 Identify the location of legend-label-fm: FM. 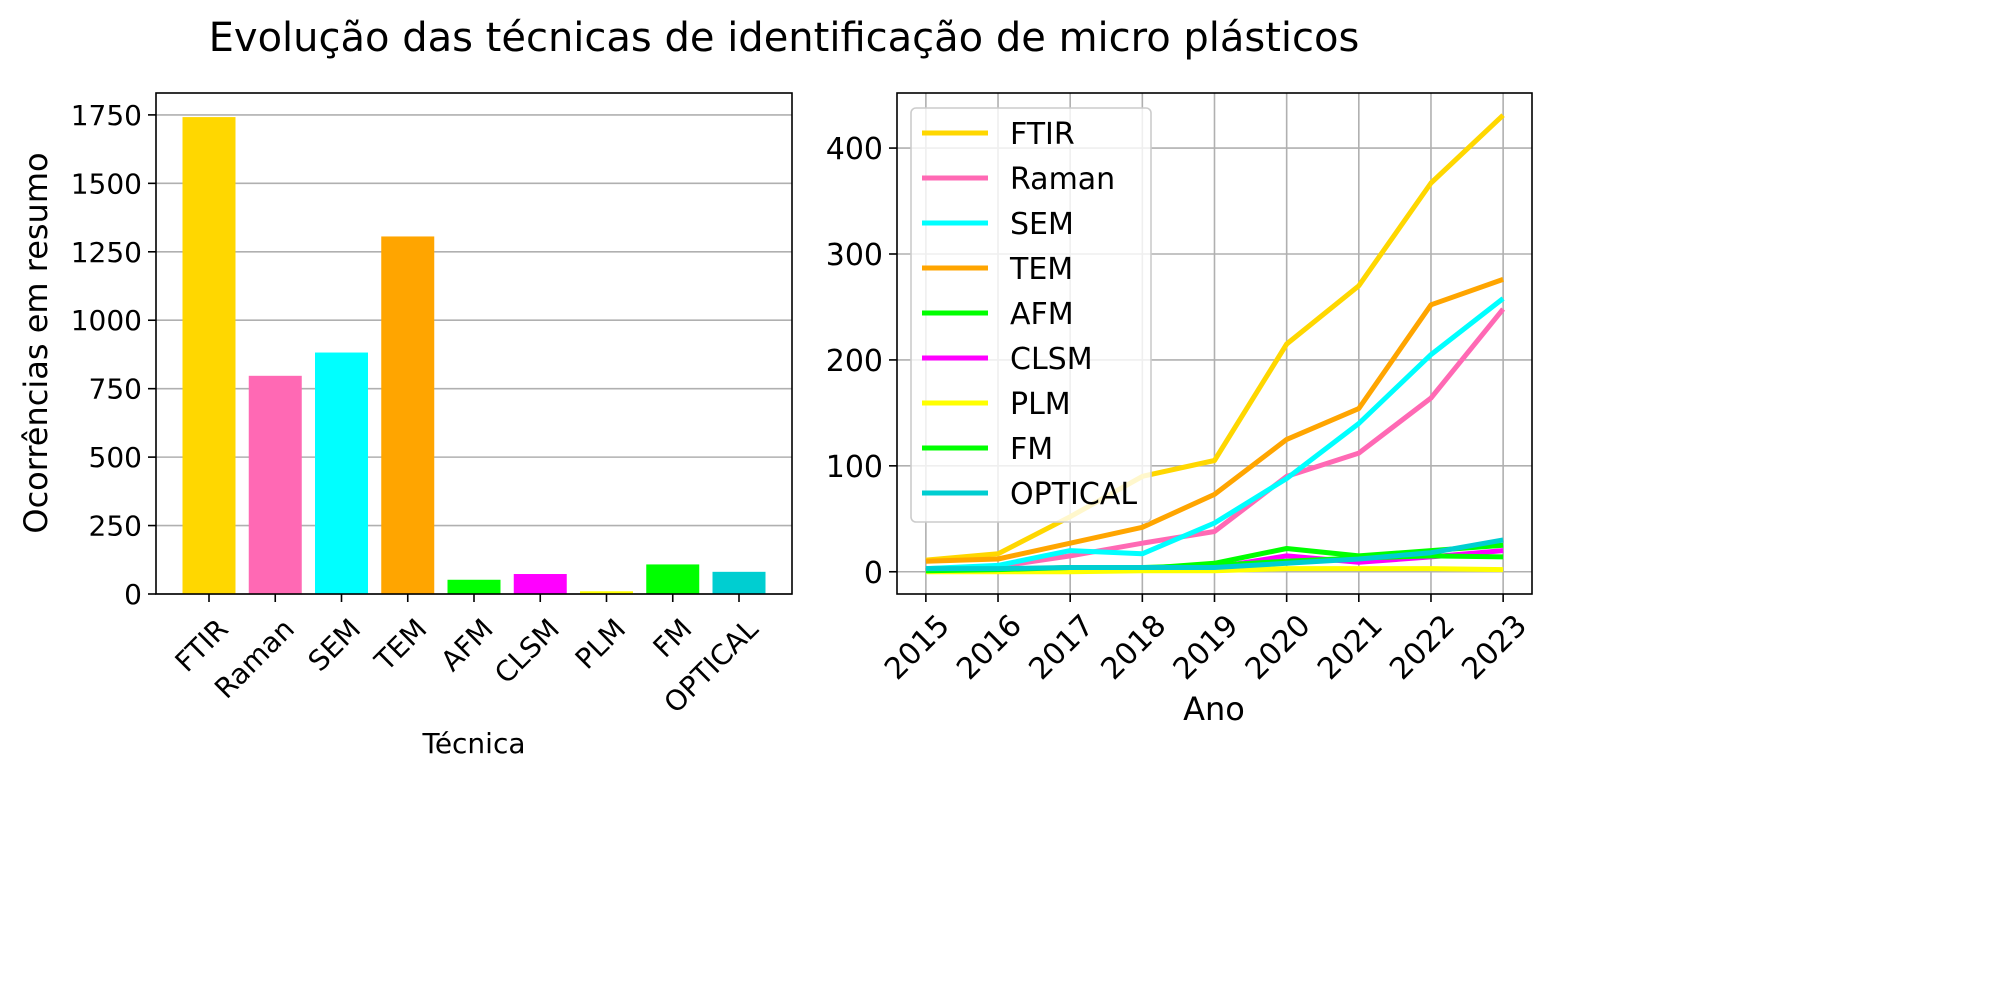
(1031, 449).